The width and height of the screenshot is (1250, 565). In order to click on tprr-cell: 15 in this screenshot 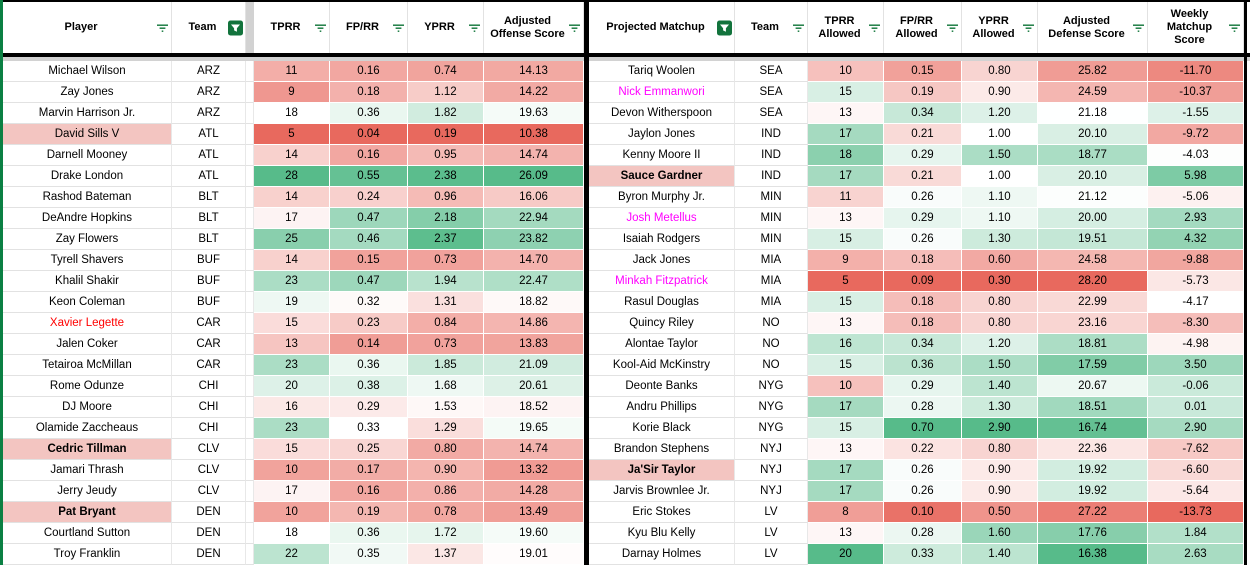, I will do `click(292, 323)`.